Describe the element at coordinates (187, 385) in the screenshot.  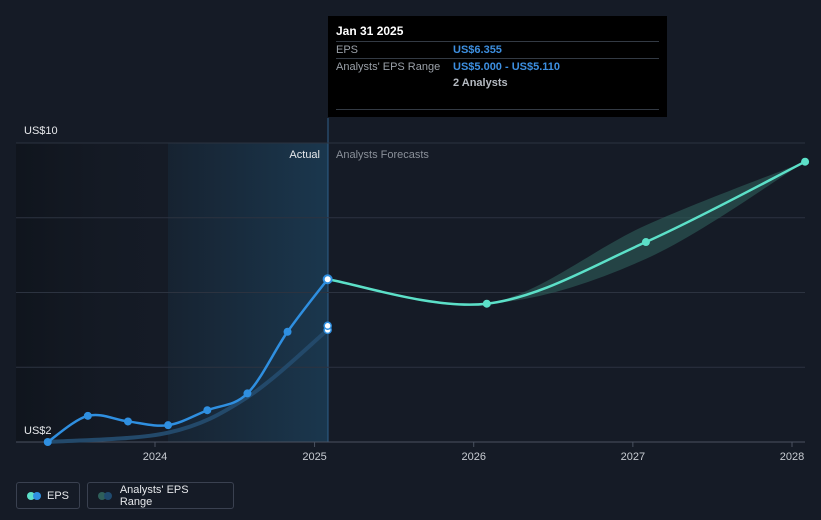
I see `past-range-line` at that location.